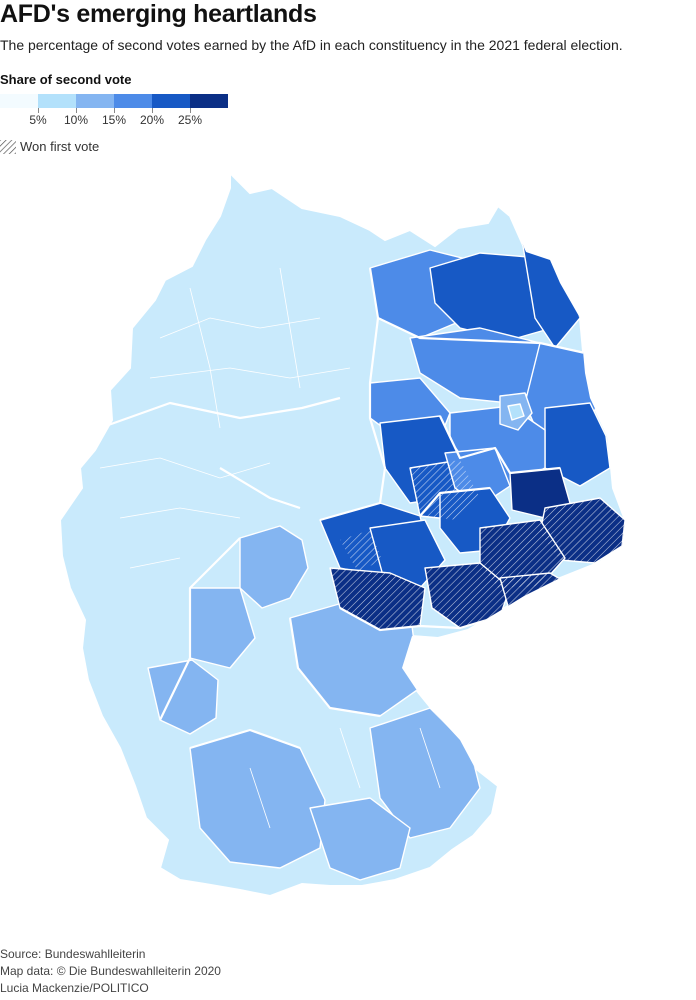  Describe the element at coordinates (360, 839) in the screenshot. I see `region-bavaria-south` at that location.